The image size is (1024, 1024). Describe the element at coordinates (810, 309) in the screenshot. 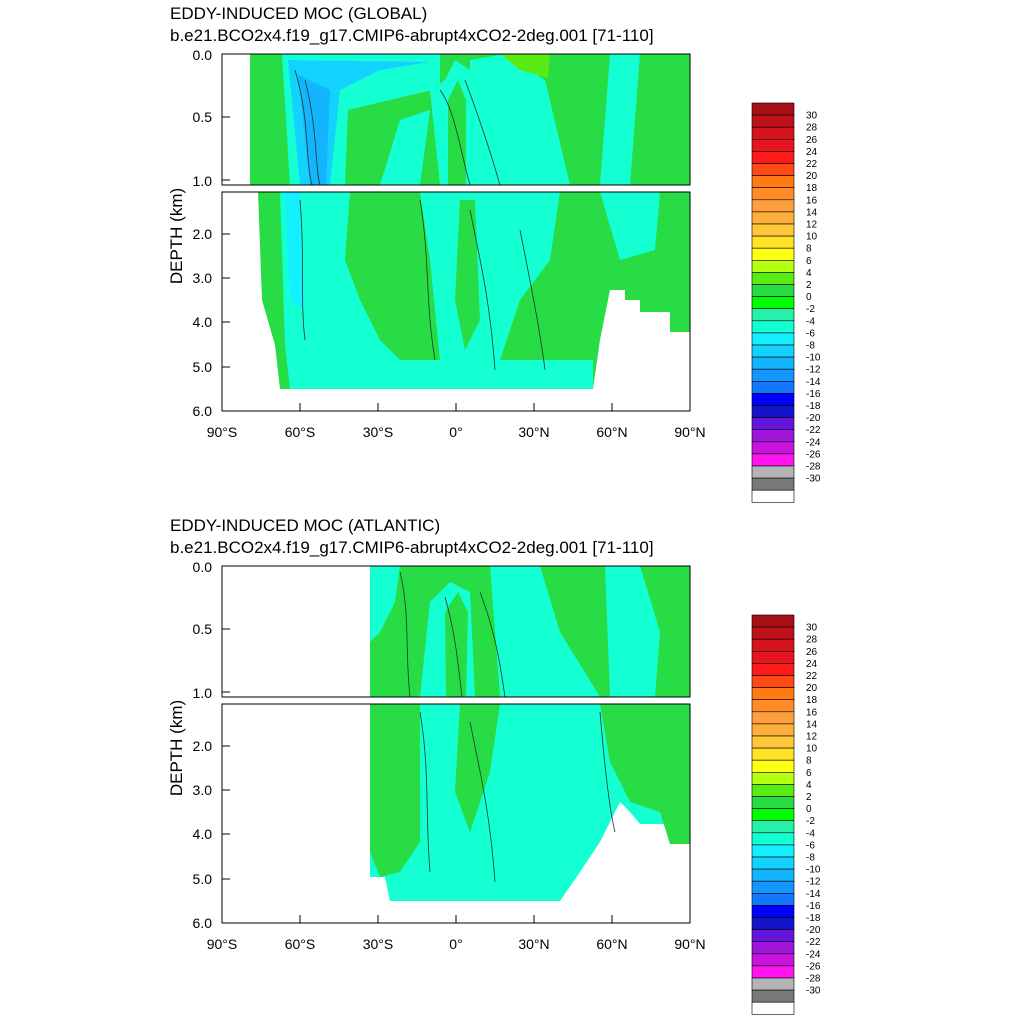

I see `colorbar-label: -2` at that location.